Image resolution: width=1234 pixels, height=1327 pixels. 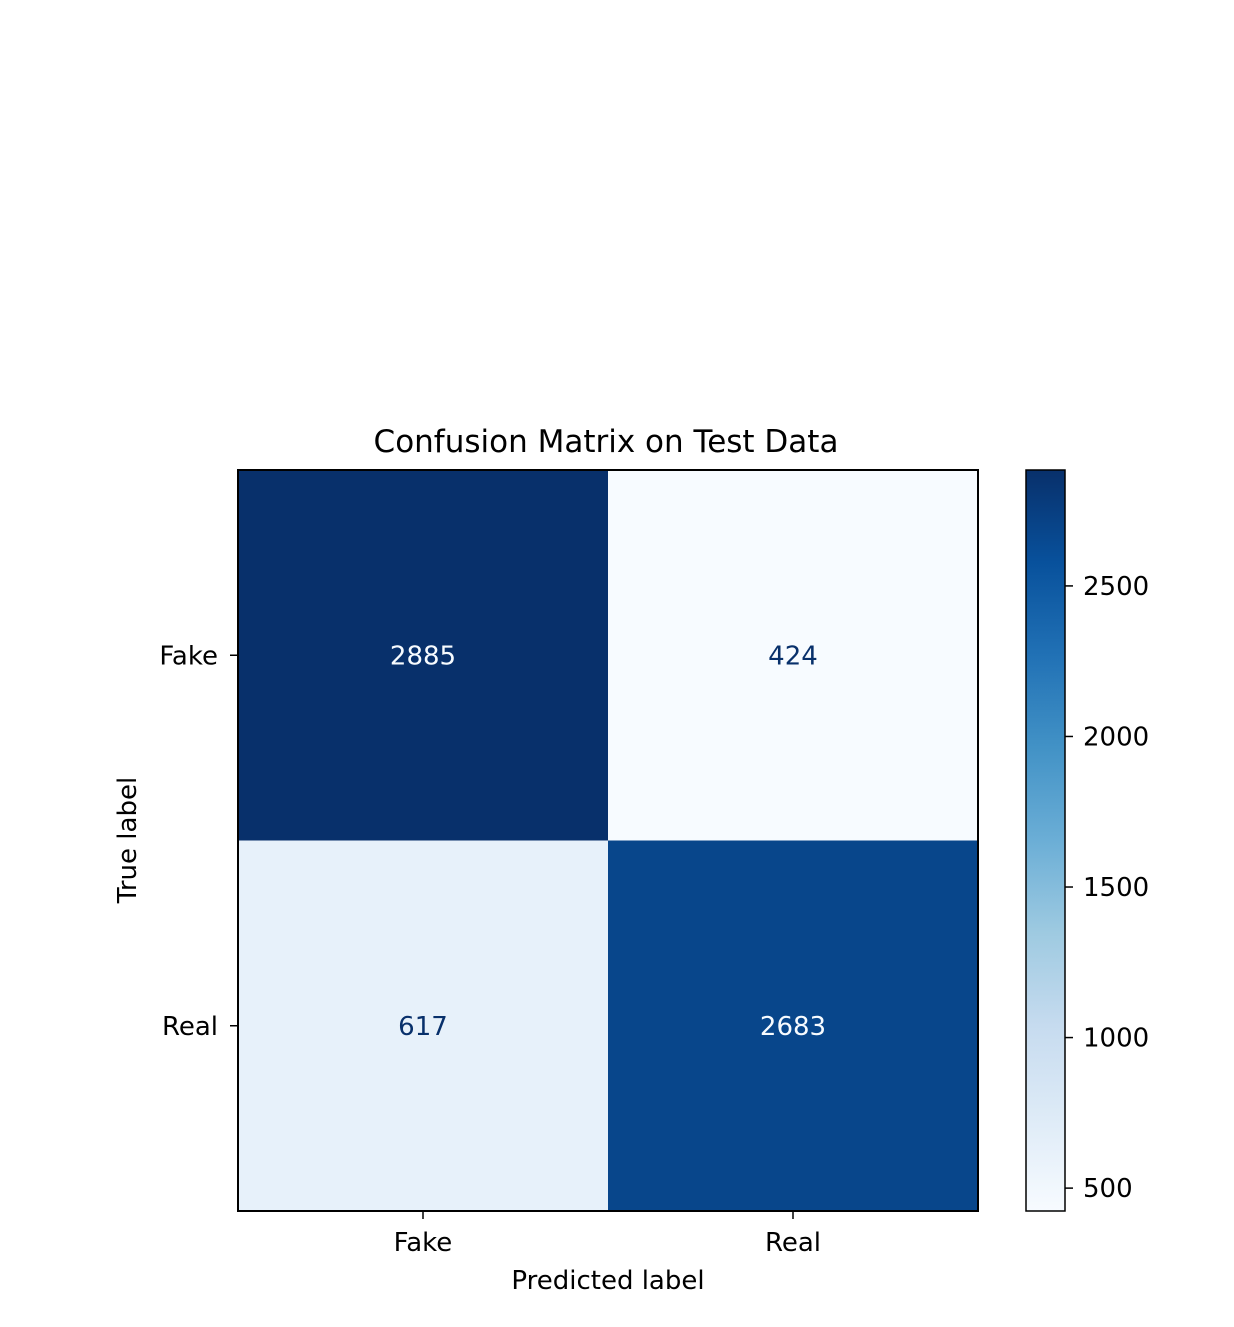 What do you see at coordinates (793, 1243) in the screenshot?
I see `x-tick-label: Real` at bounding box center [793, 1243].